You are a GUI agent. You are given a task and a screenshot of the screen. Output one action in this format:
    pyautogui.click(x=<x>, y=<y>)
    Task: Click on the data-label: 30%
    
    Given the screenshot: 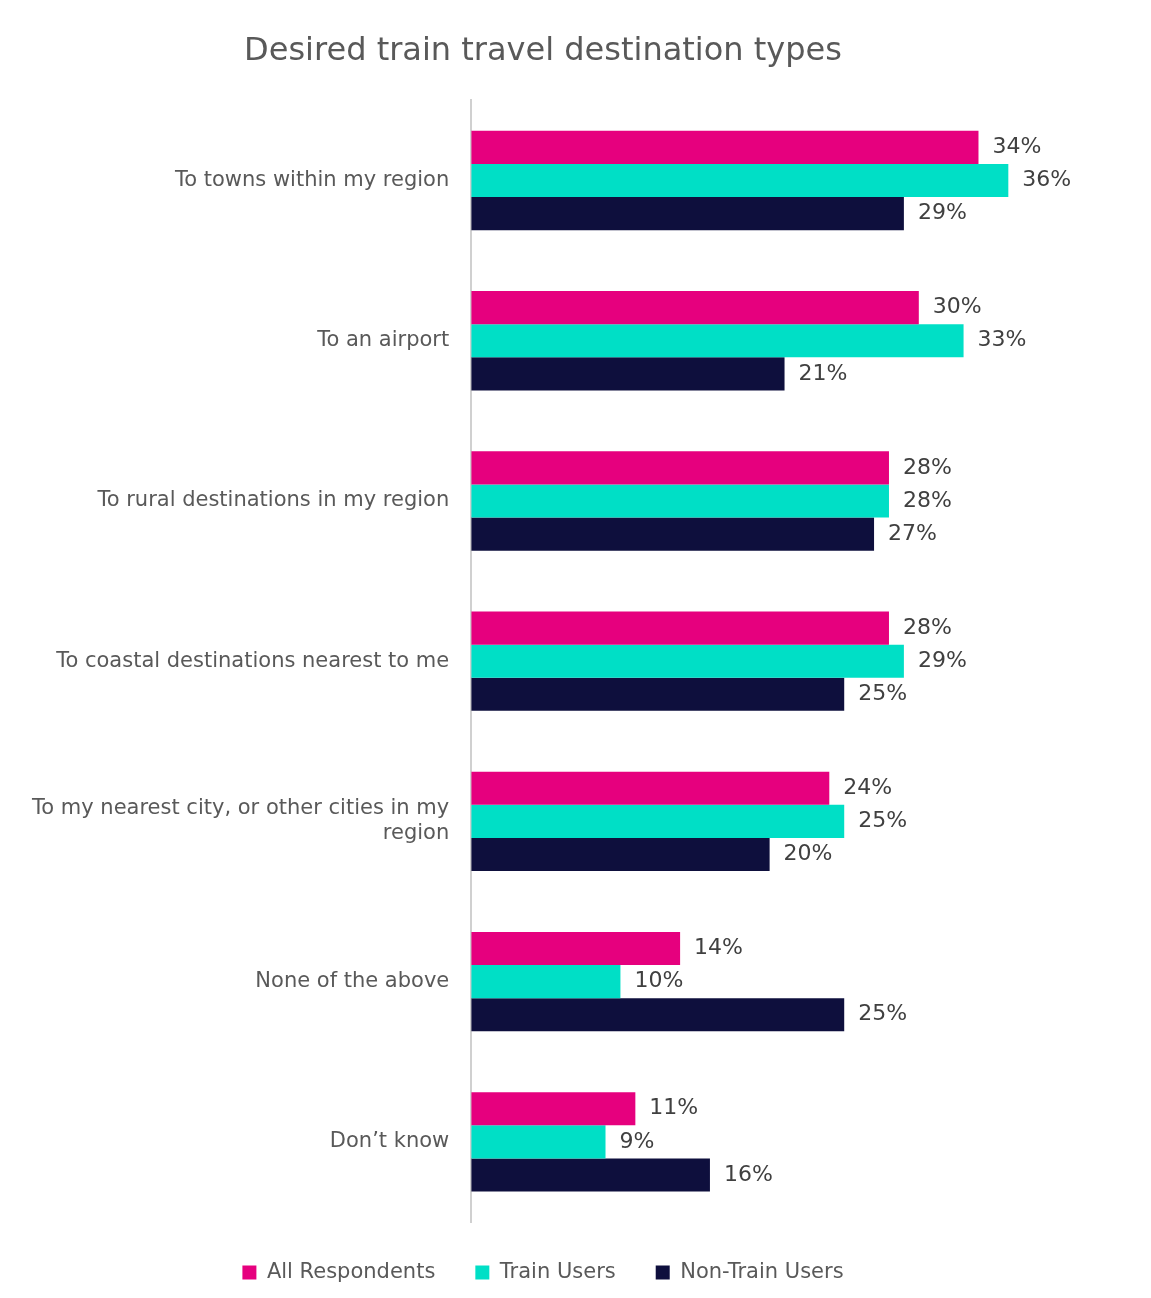 What is the action you would take?
    pyautogui.click(x=957, y=306)
    